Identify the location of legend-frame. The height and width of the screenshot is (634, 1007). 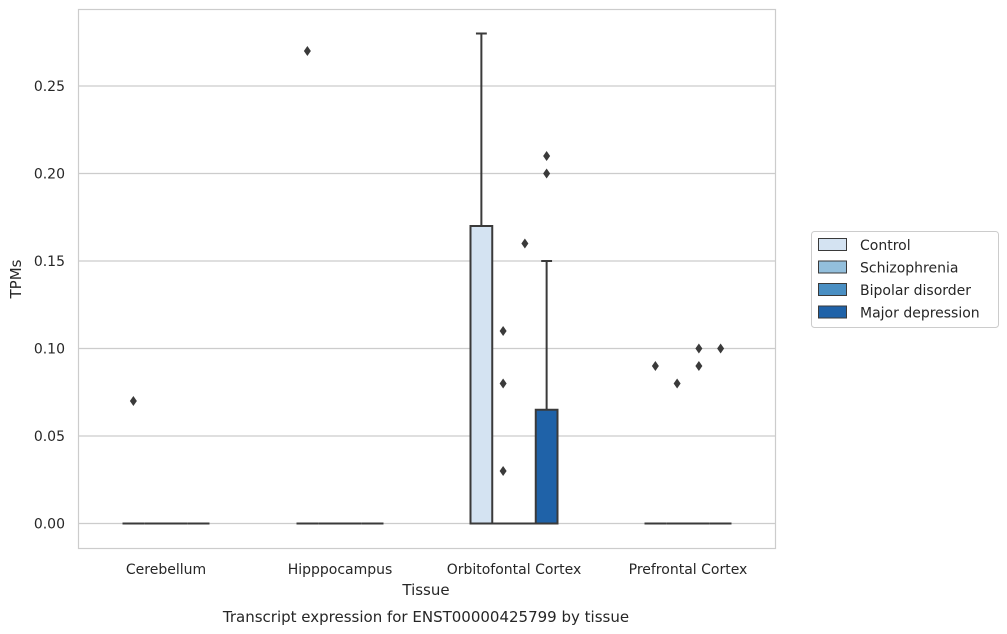
(905, 279).